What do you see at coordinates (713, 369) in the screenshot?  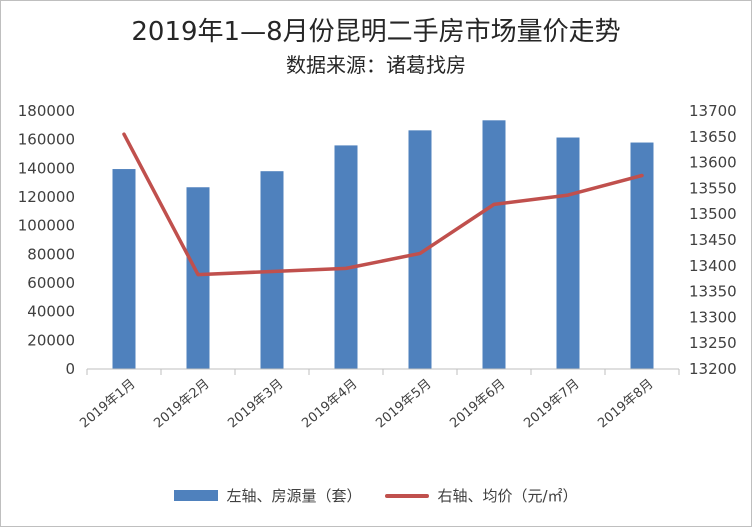 I see `y-right-tick-label: 13200` at bounding box center [713, 369].